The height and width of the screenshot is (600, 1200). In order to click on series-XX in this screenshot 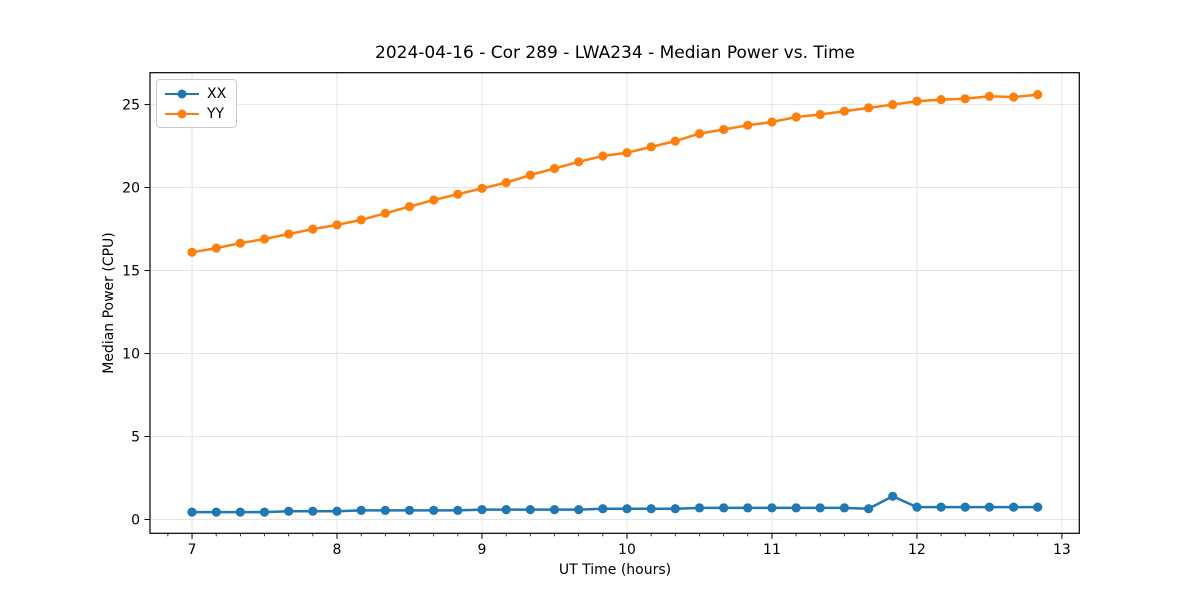, I will do `click(615, 504)`.